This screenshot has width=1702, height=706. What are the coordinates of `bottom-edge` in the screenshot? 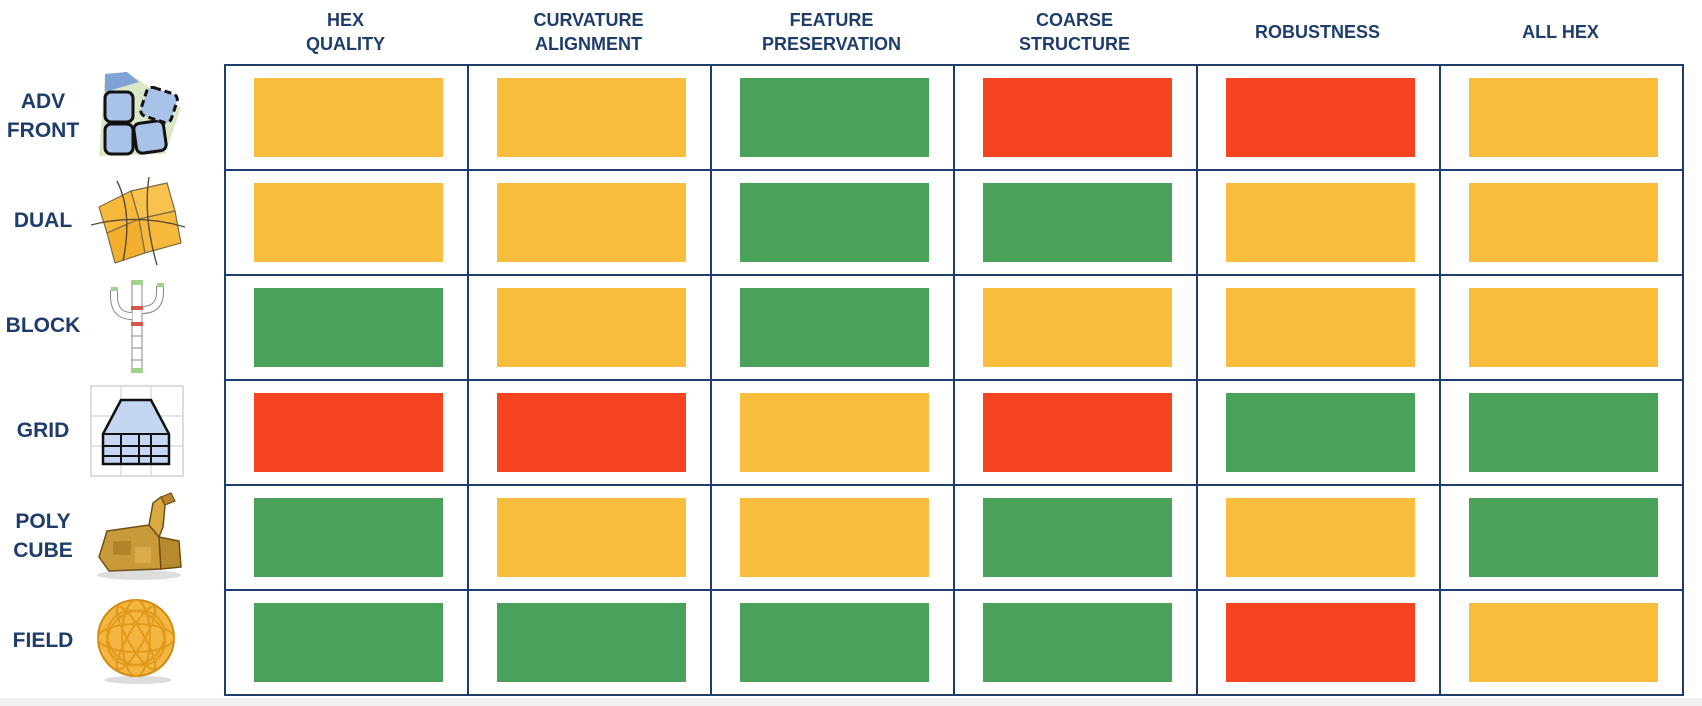 It's located at (851, 702).